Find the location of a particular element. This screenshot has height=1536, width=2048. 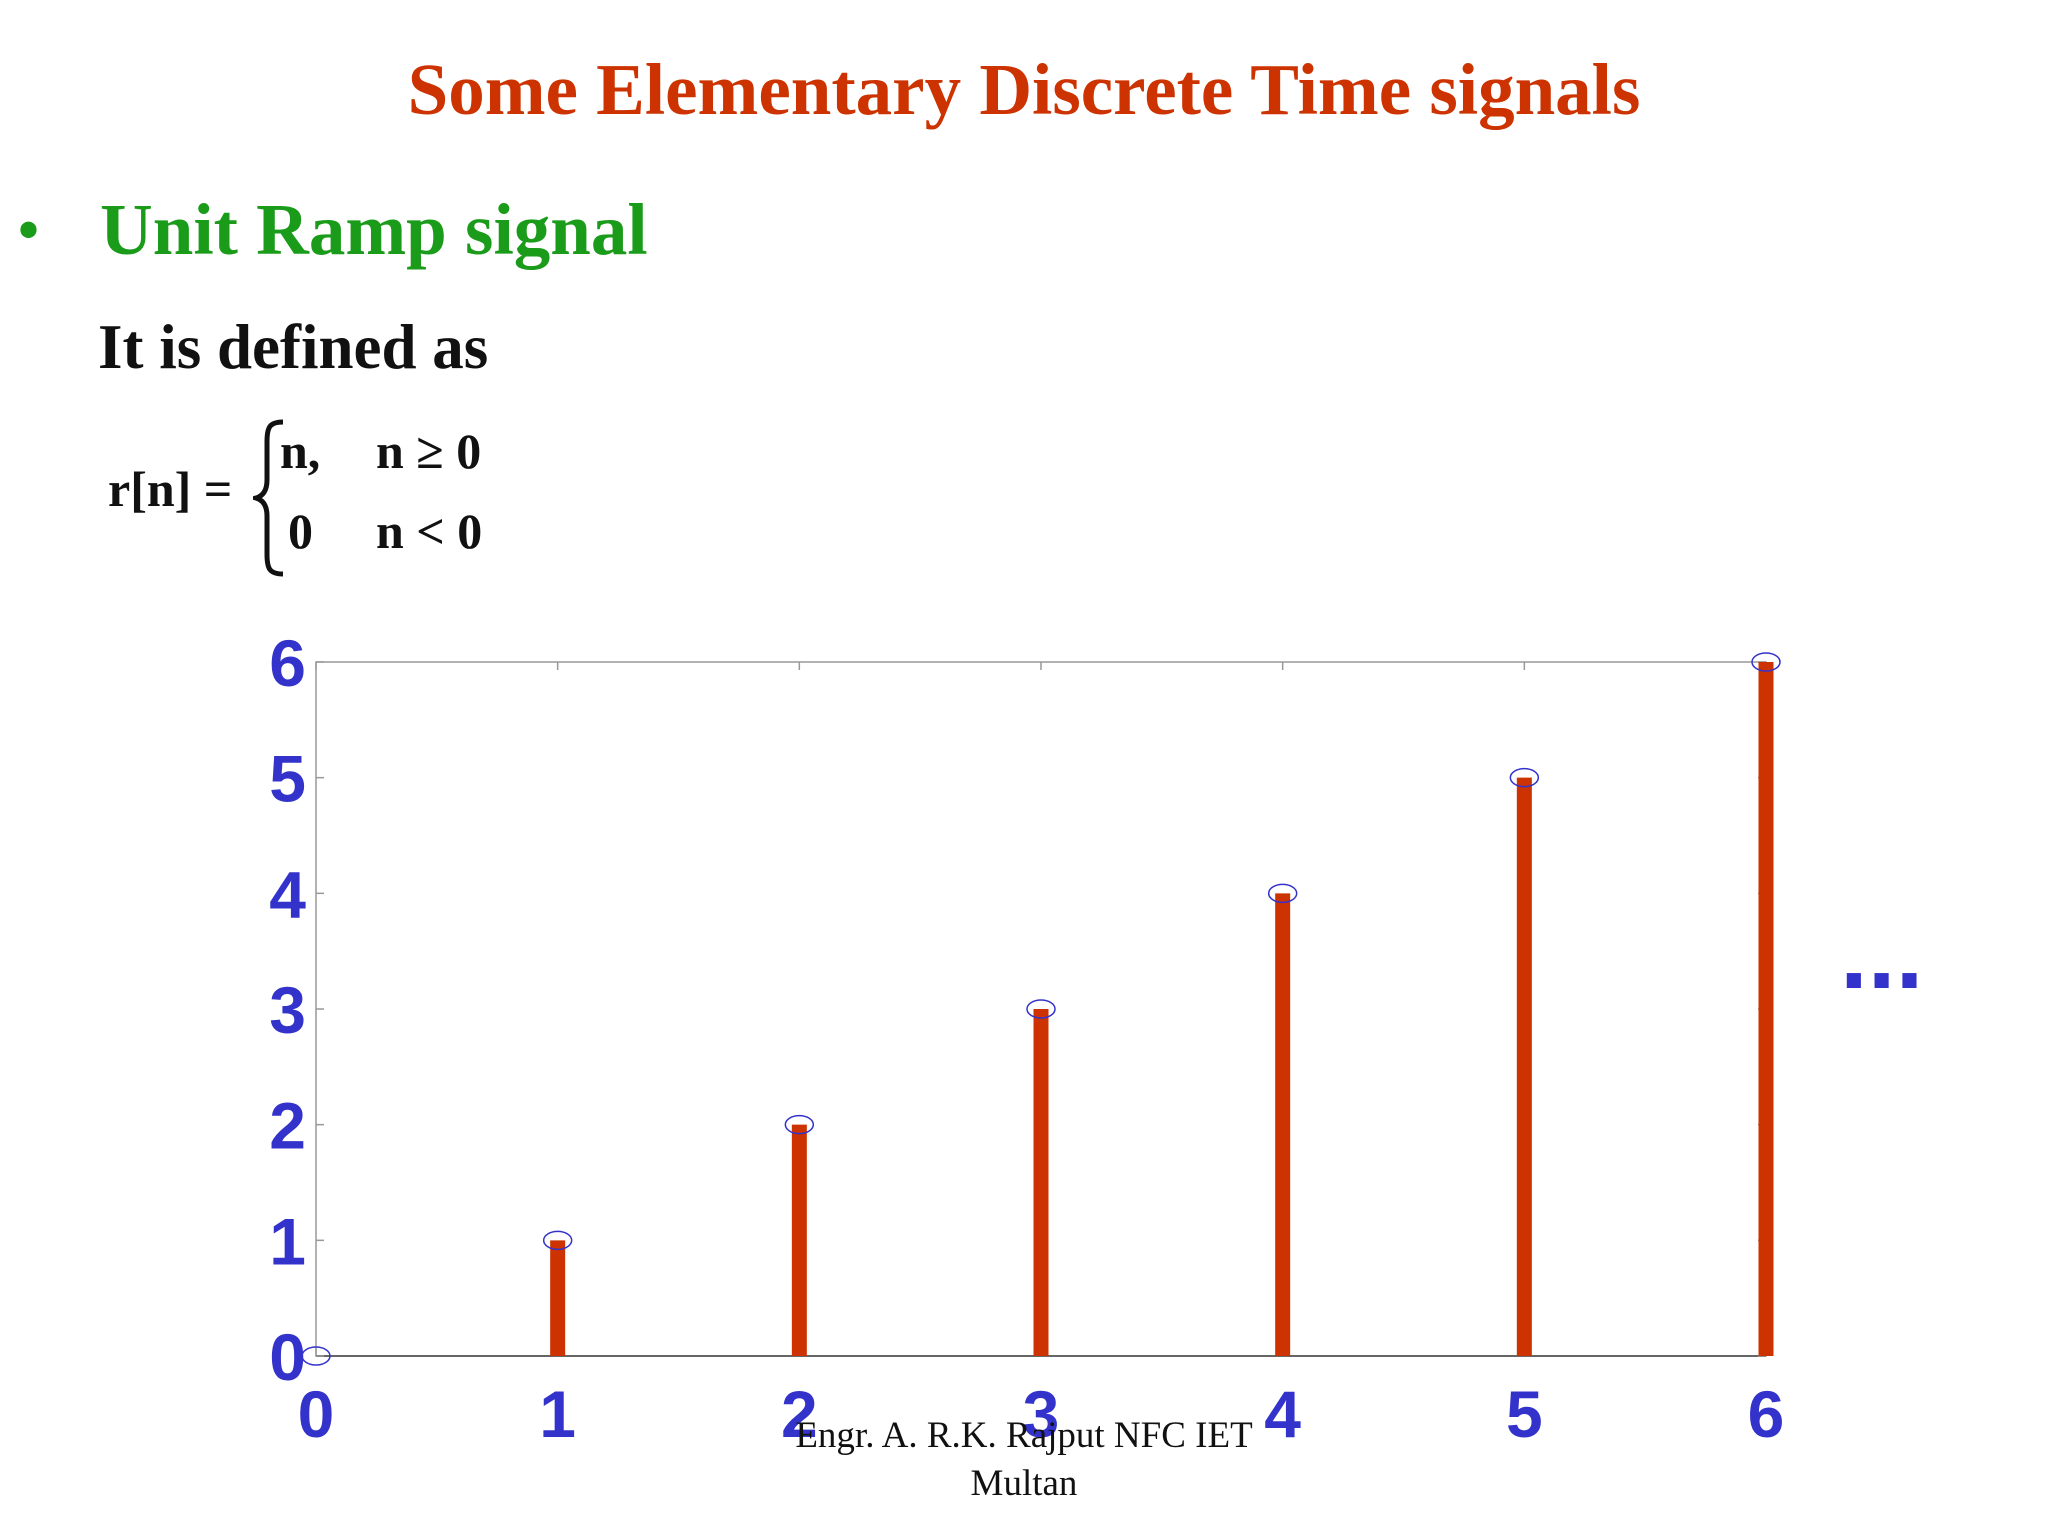

intro-text: It is defined as is located at coordinates (293, 347).